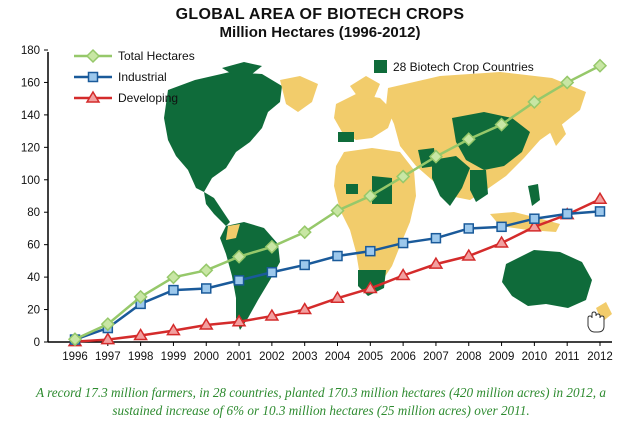 The image size is (640, 428). Describe the element at coordinates (223, 132) in the screenshot. I see `map-north-america` at that location.